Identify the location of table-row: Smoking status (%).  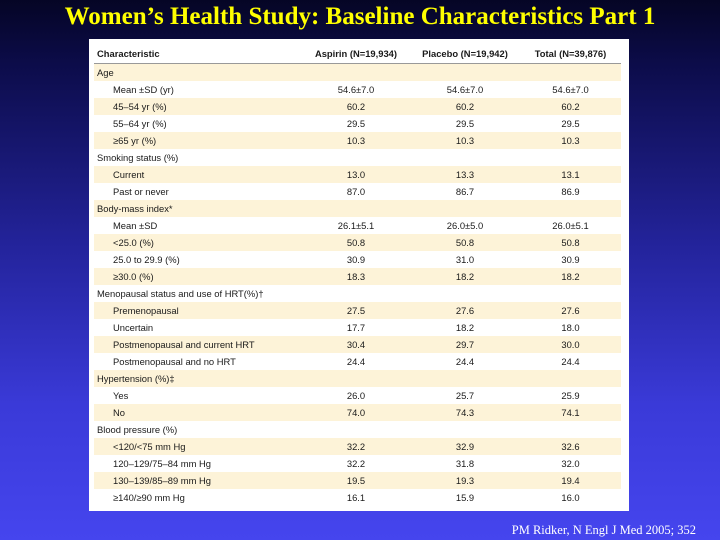
(357, 157).